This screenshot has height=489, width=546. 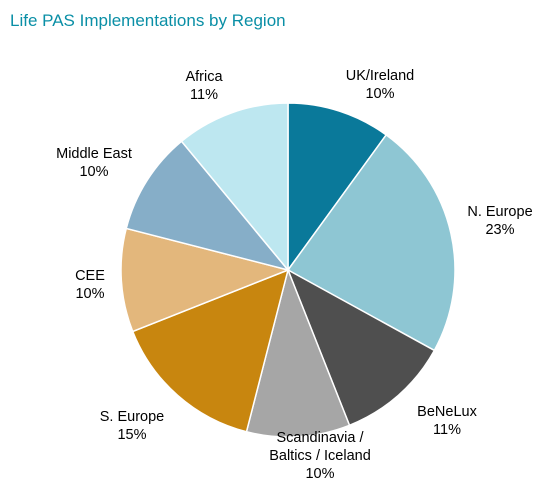 What do you see at coordinates (90, 285) in the screenshot?
I see `slice-label-cee: CEE 10%` at bounding box center [90, 285].